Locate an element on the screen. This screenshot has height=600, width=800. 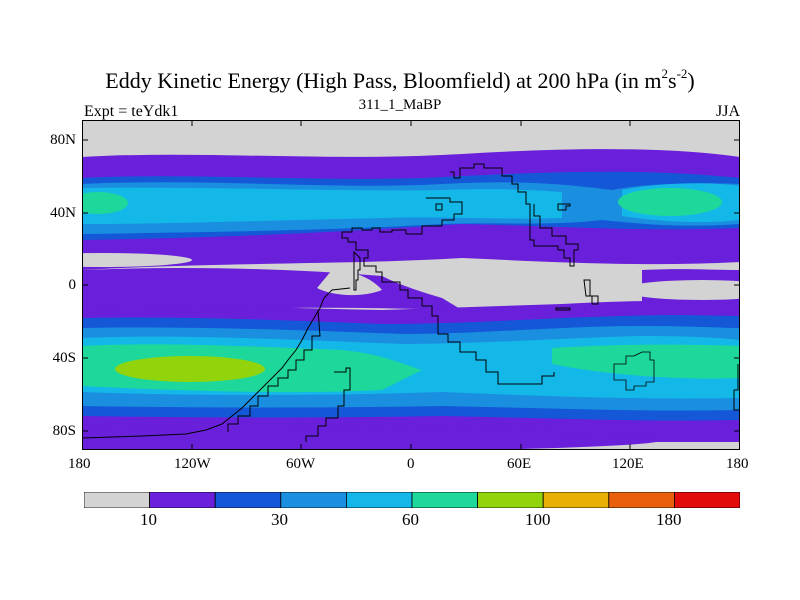
x-tick-label: 60W is located at coordinates (301, 464).